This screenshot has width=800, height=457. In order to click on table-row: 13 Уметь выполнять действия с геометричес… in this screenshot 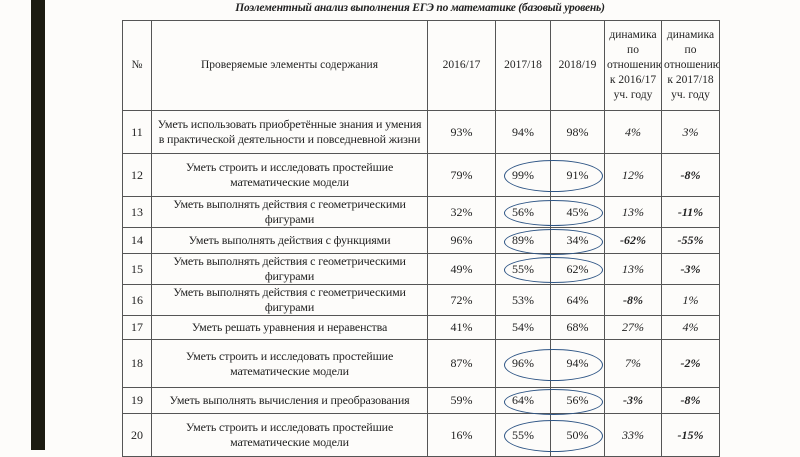, I will do `click(421, 212)`.